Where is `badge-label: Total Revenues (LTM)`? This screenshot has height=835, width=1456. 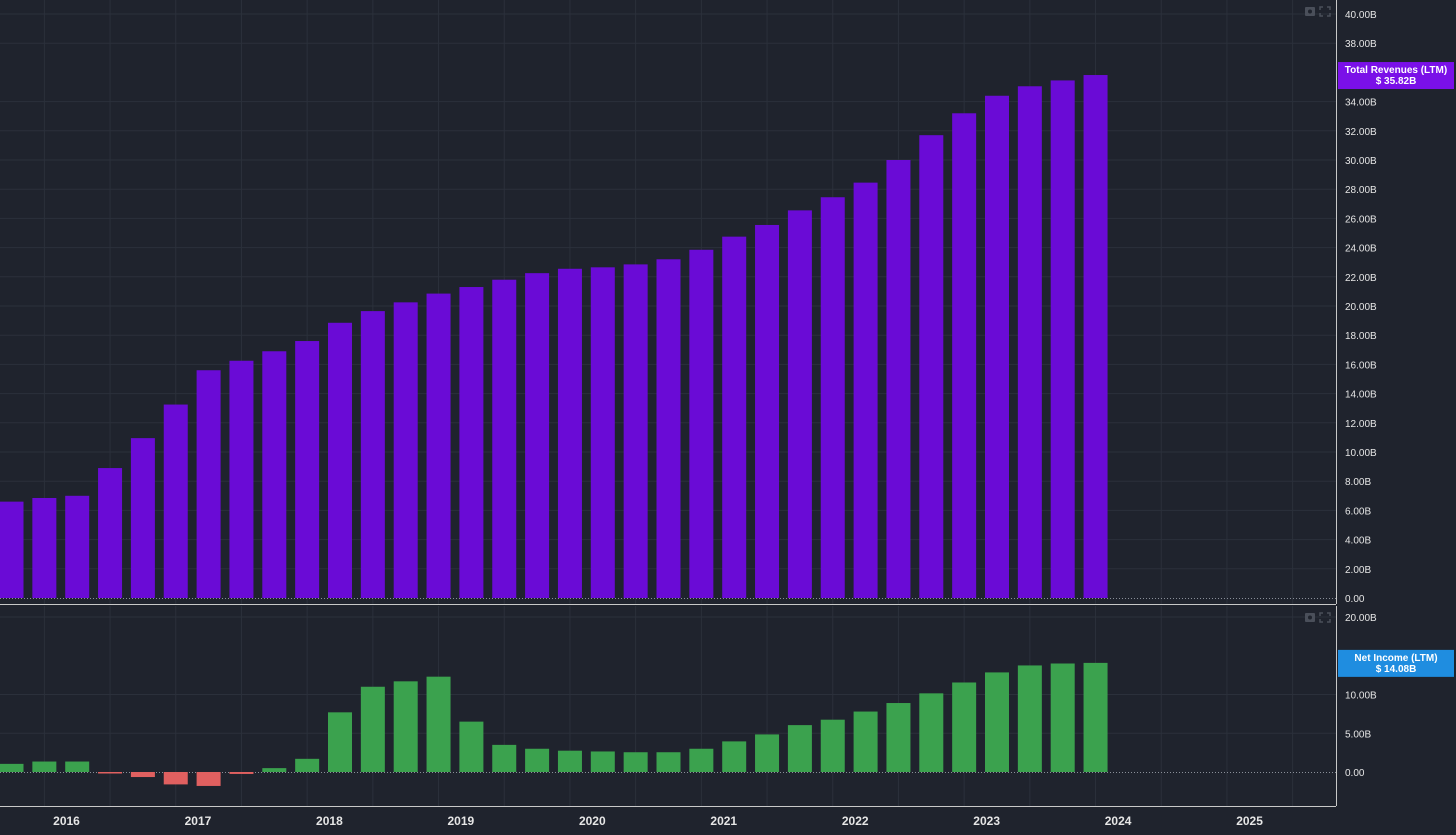 badge-label: Total Revenues (LTM) is located at coordinates (1396, 70).